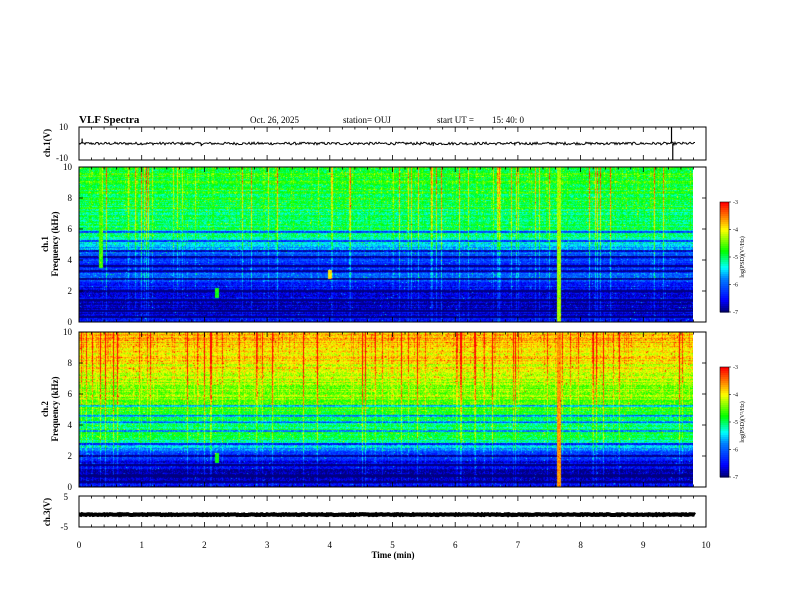 The height and width of the screenshot is (612, 792). What do you see at coordinates (62, 158) in the screenshot?
I see `ch1-ytick-bottom: -10` at bounding box center [62, 158].